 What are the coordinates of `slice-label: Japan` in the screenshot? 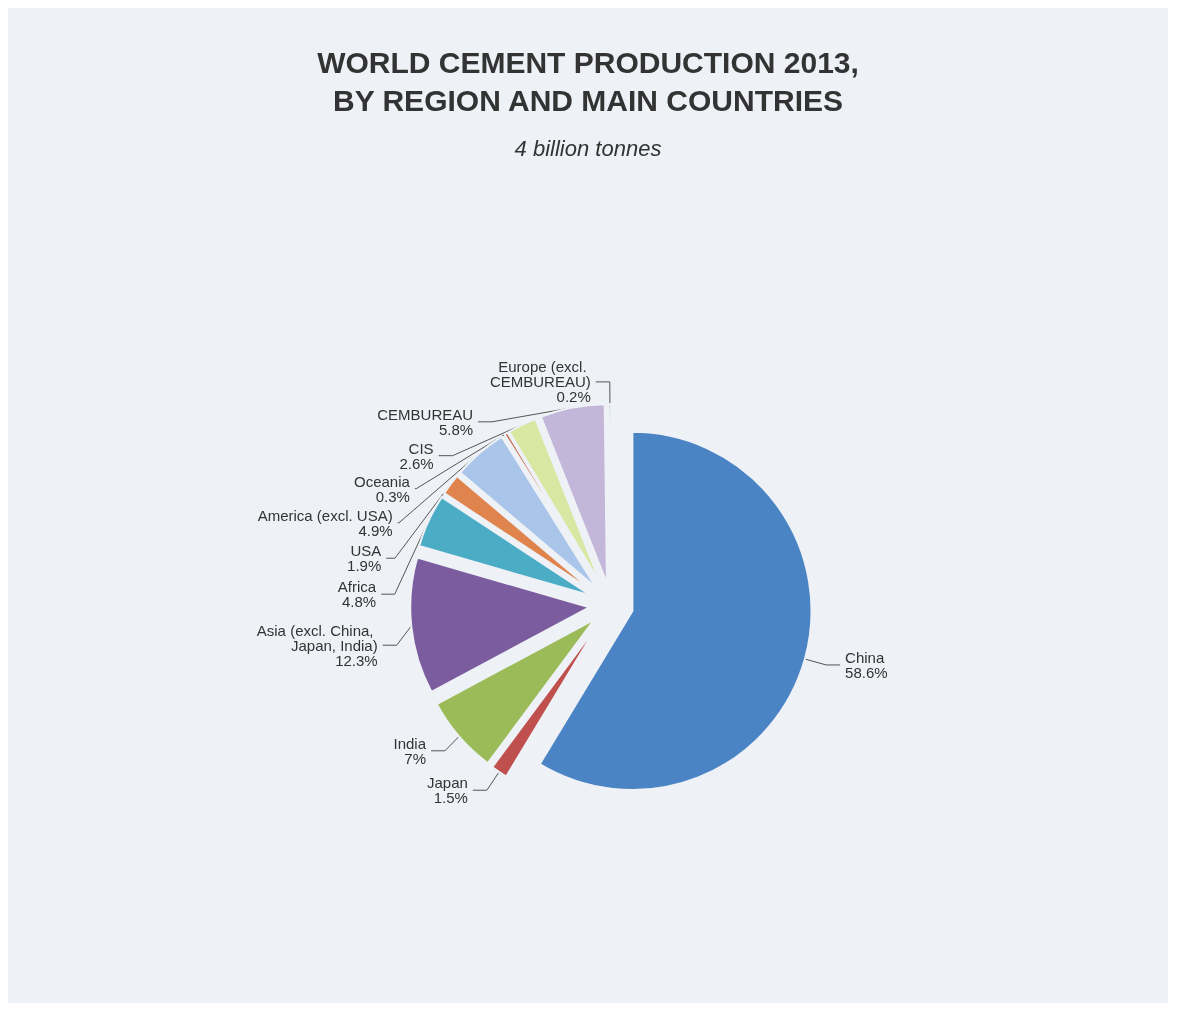 It's located at (447, 783).